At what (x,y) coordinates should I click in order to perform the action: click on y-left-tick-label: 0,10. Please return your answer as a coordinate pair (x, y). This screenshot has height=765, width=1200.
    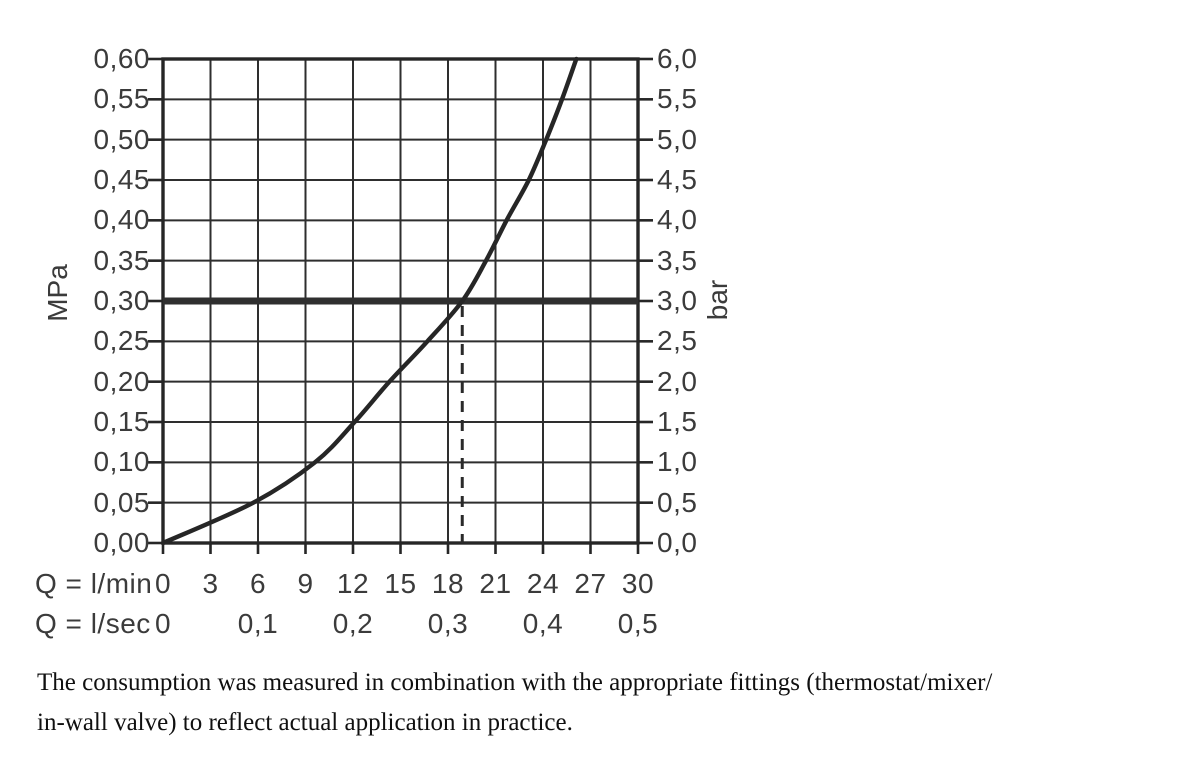
    Looking at the image, I should click on (121, 462).